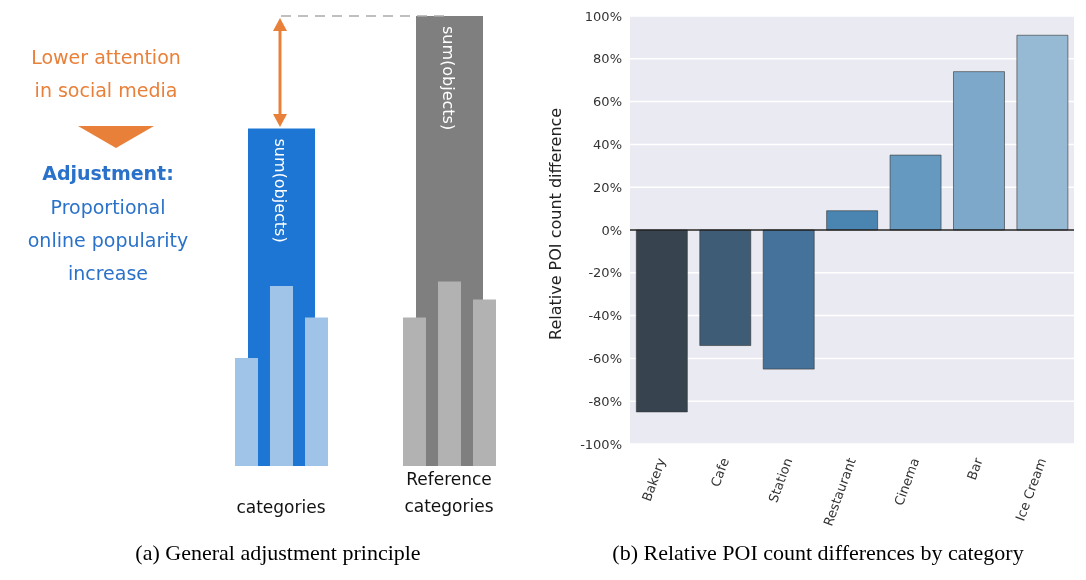  Describe the element at coordinates (1031, 489) in the screenshot. I see `x-tick-label: Ice Cream` at that location.